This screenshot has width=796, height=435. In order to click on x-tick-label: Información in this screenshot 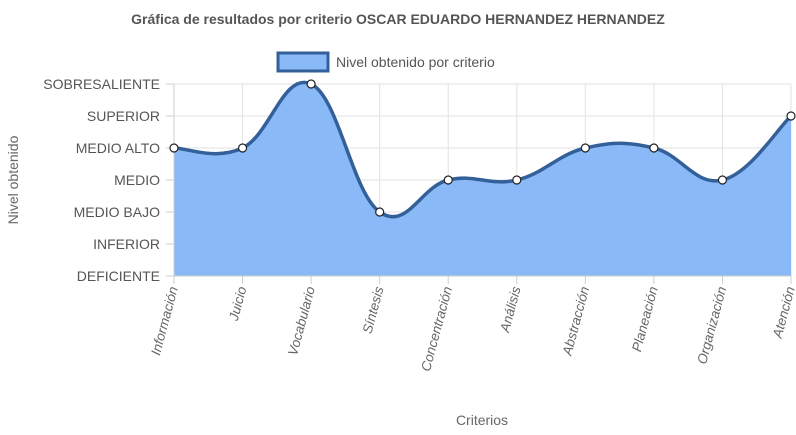, I will do `click(164, 321)`.